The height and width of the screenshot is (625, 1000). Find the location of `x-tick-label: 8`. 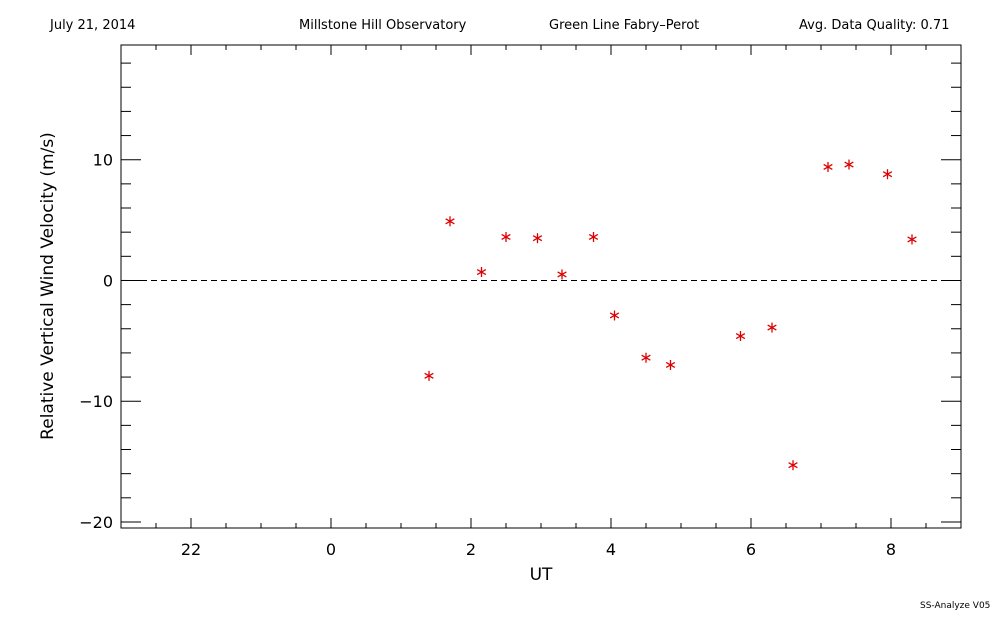

x-tick-label: 8 is located at coordinates (891, 549).